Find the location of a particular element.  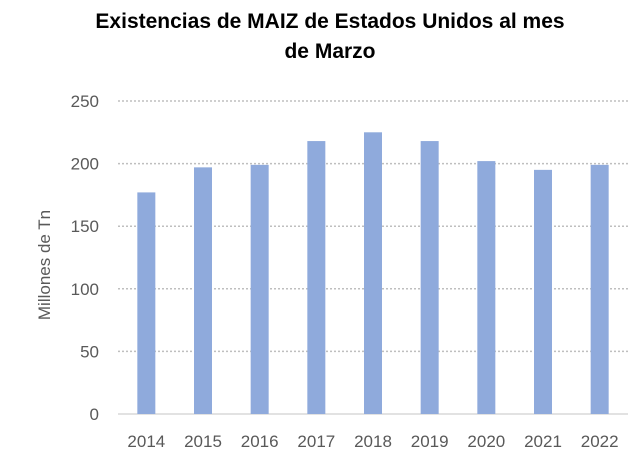

chart-title-line-2: de Marzo is located at coordinates (329, 51).